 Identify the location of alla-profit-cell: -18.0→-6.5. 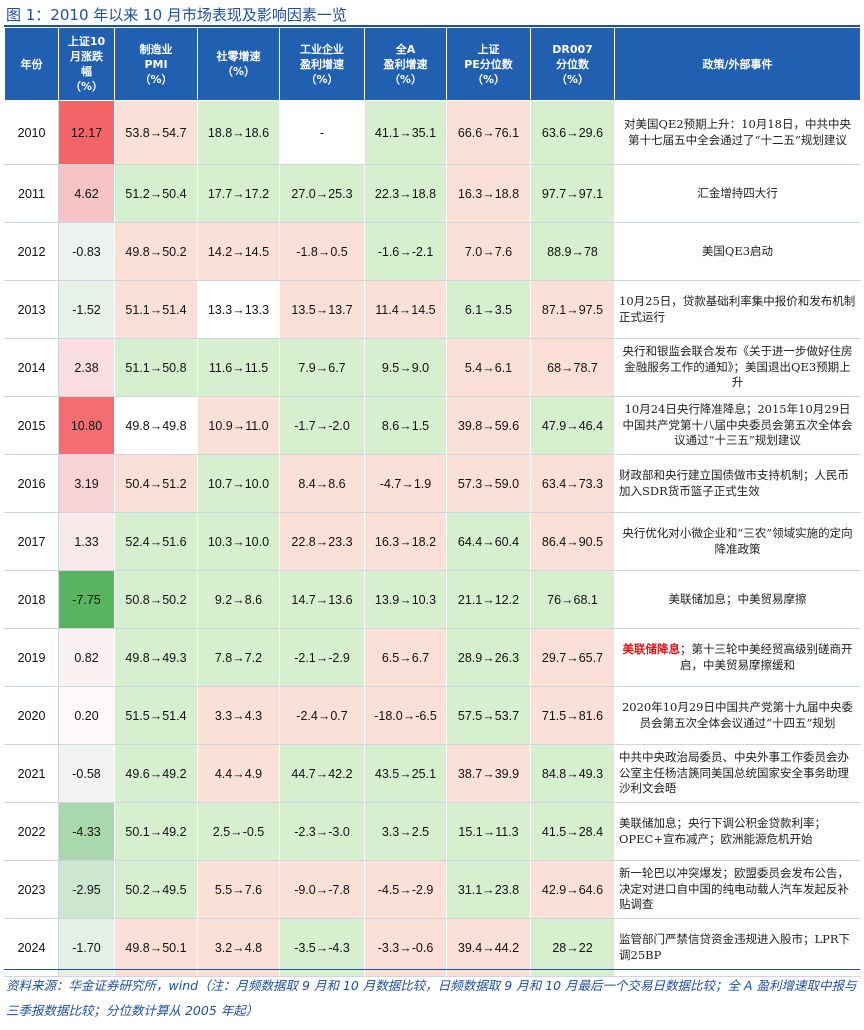
(405, 715).